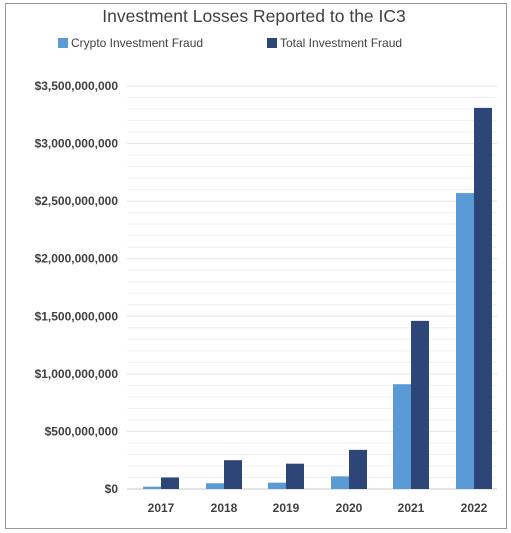 Image resolution: width=511 pixels, height=533 pixels. Describe the element at coordinates (82, 431) in the screenshot. I see `y-tick-label: $500,000,000` at that location.